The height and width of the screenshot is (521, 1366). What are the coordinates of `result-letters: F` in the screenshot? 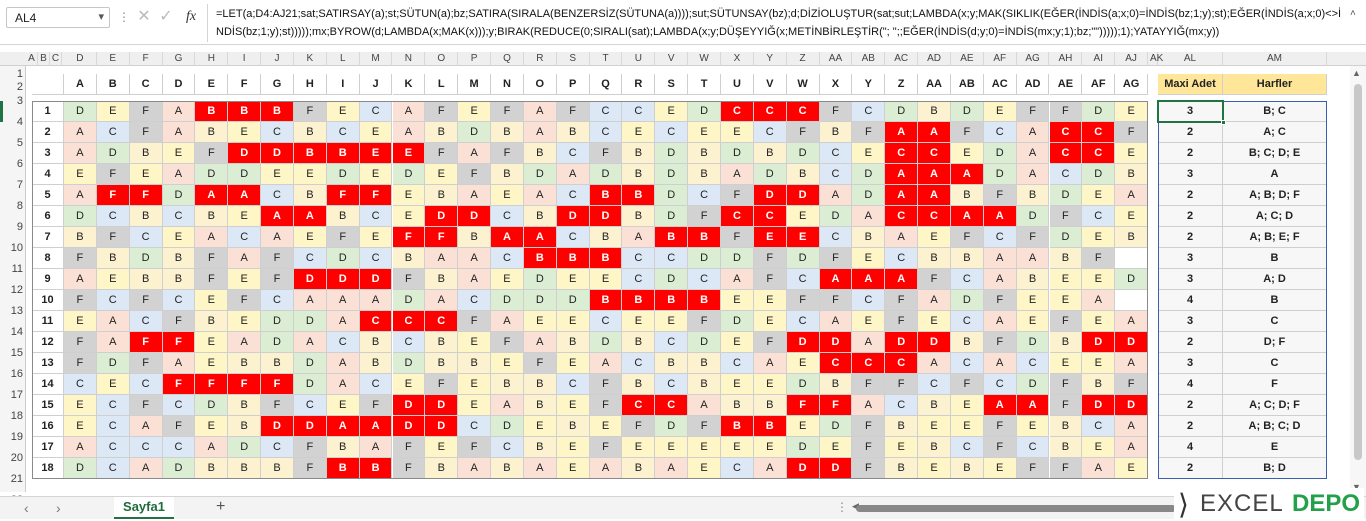 It's located at (1275, 384).